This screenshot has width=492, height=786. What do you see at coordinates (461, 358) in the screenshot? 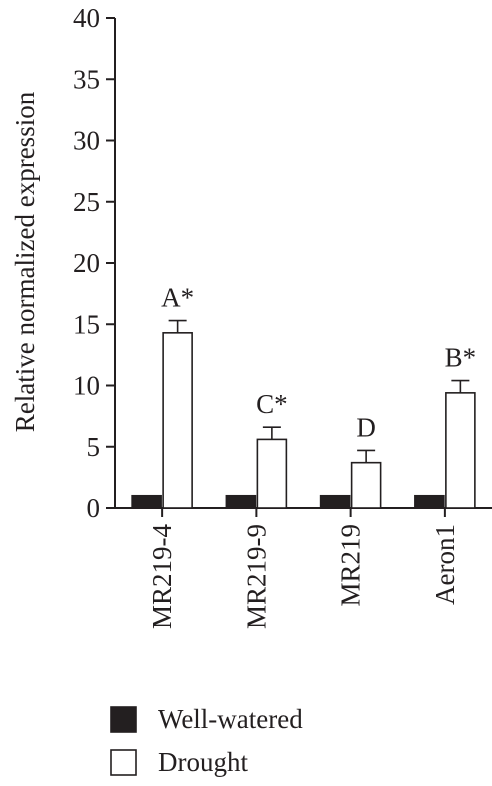
I see `annotation-4: B*` at bounding box center [461, 358].